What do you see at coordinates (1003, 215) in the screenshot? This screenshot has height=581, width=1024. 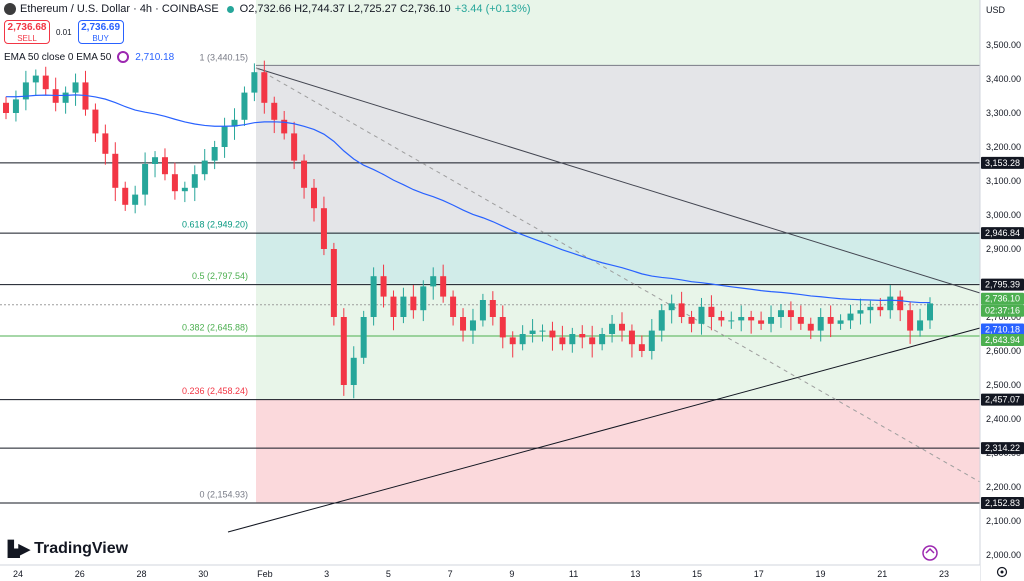 I see `y-tick-label: 3,000.00` at bounding box center [1003, 215].